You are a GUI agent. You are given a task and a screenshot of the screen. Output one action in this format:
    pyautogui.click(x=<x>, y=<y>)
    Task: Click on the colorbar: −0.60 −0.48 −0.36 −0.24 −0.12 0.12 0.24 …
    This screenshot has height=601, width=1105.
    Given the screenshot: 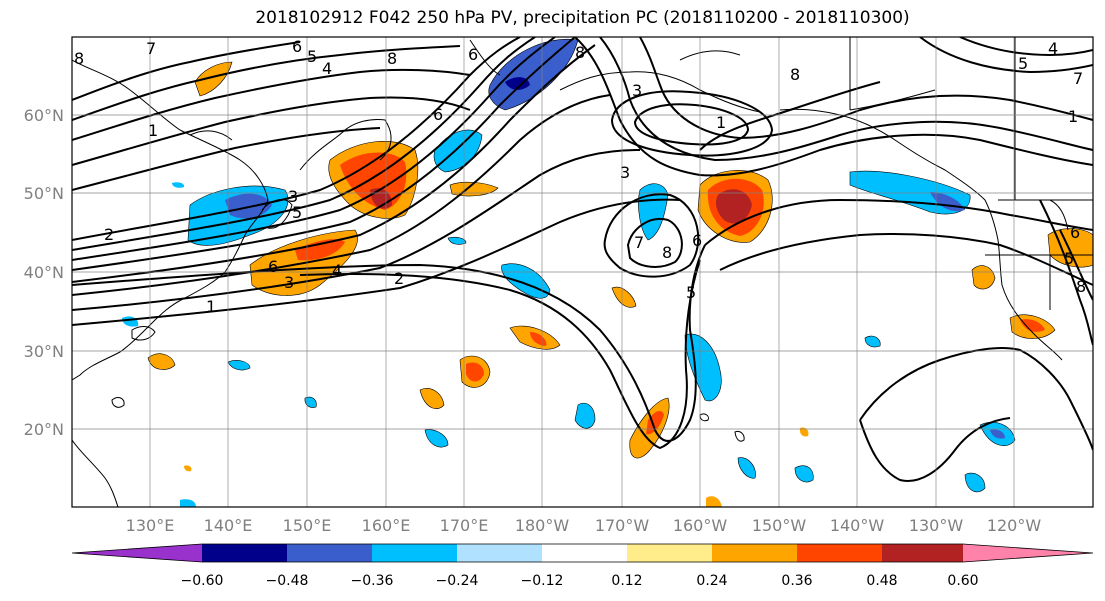 What is the action you would take?
    pyautogui.click(x=582, y=566)
    